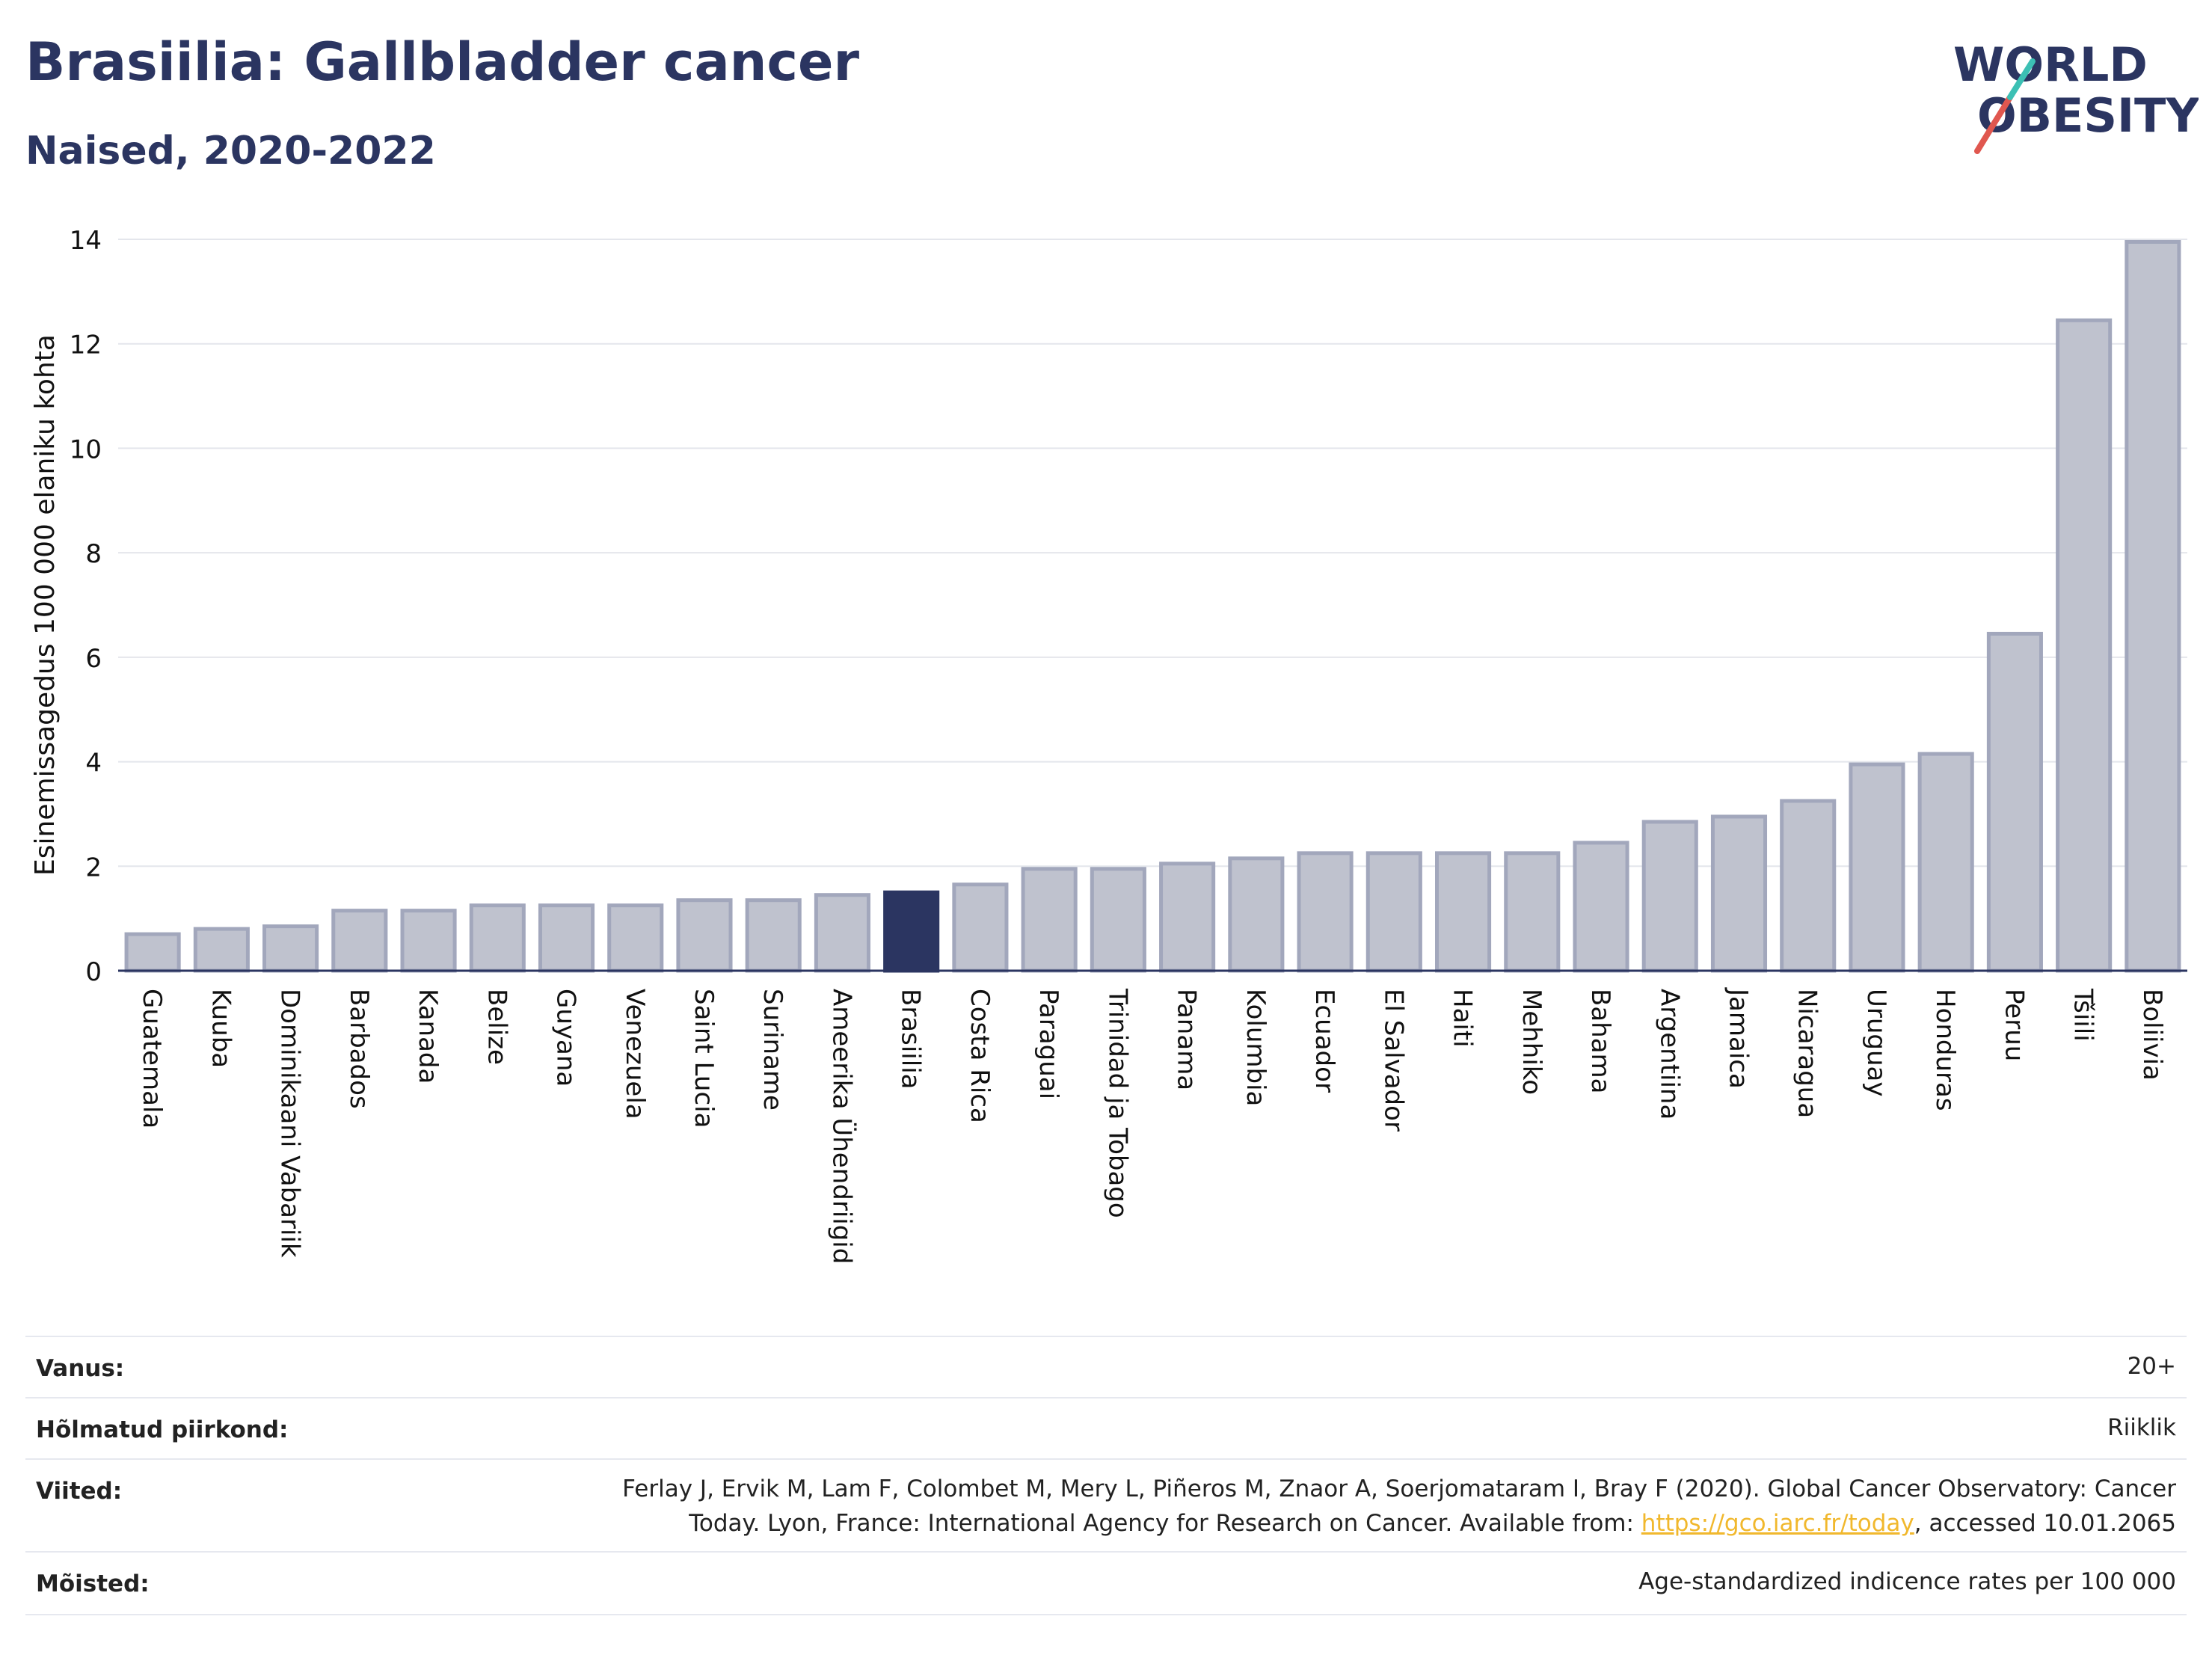  I want to click on y-tick-label: 0, so click(93, 972).